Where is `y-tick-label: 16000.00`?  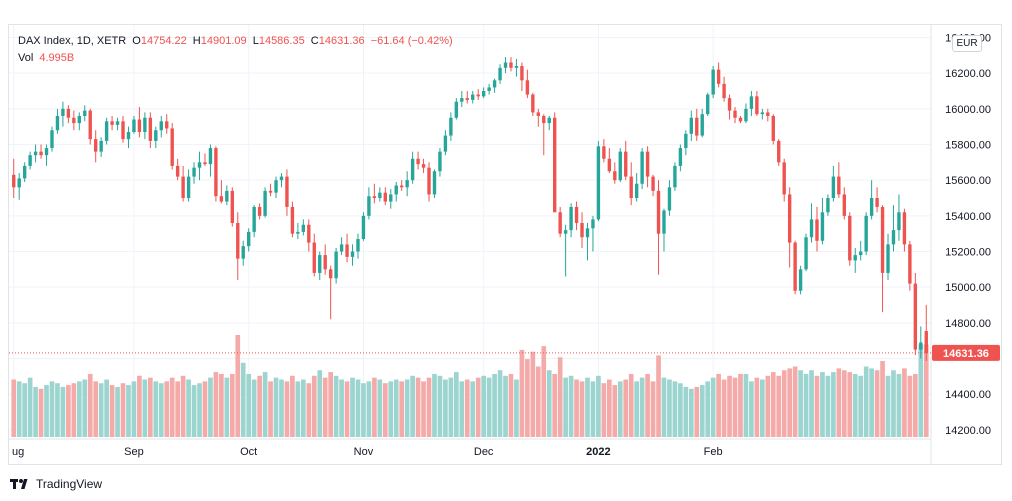
y-tick-label: 16000.00 is located at coordinates (968, 110).